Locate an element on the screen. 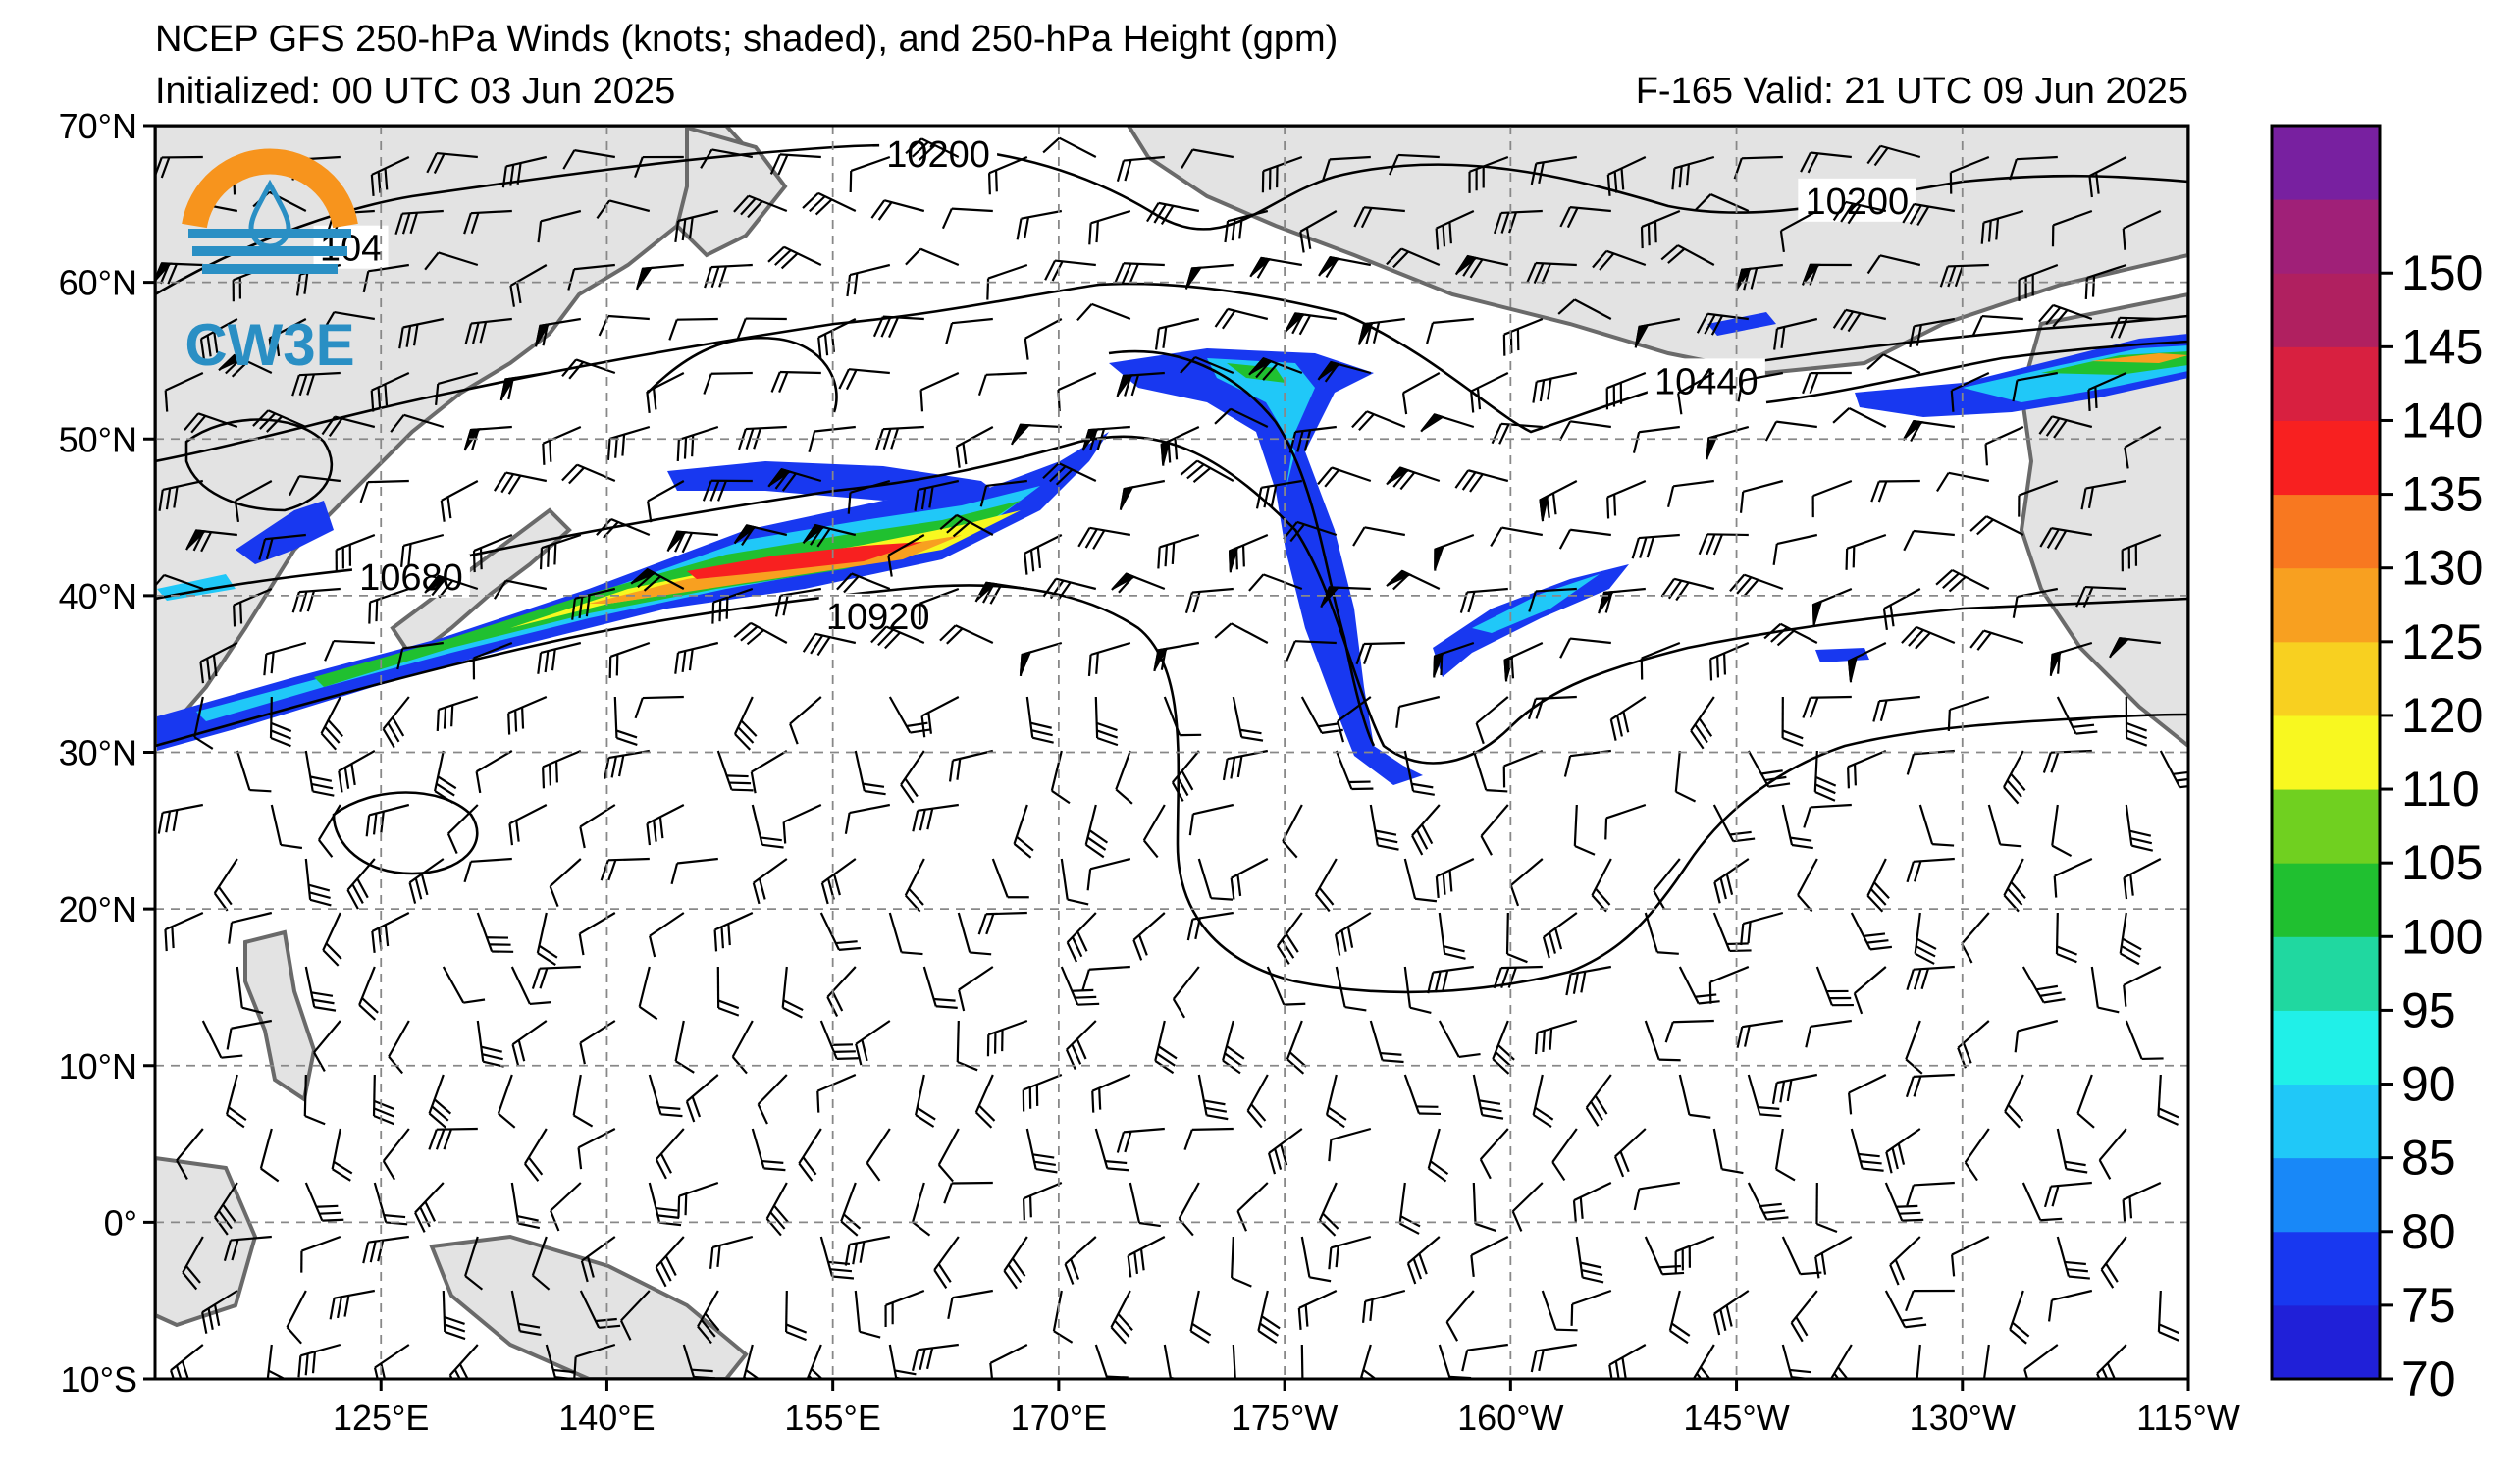 This screenshot has height=1483, width=2520. lat-label: 10°S is located at coordinates (99, 1380).